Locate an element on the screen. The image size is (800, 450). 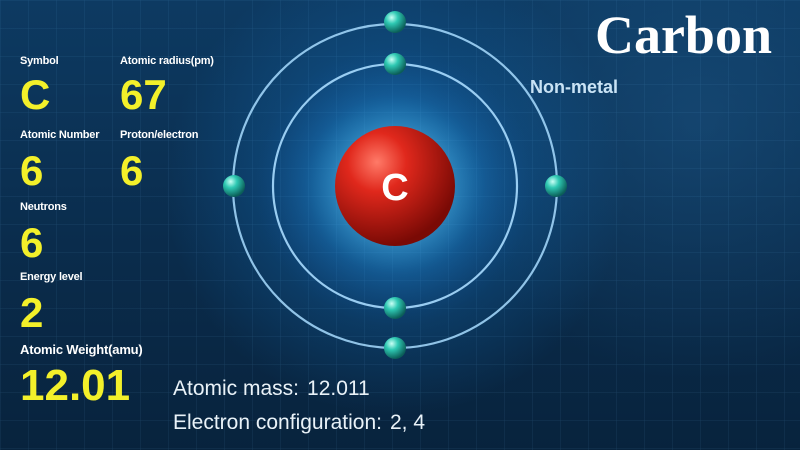
electron-outer-top is located at coordinates (395, 22).